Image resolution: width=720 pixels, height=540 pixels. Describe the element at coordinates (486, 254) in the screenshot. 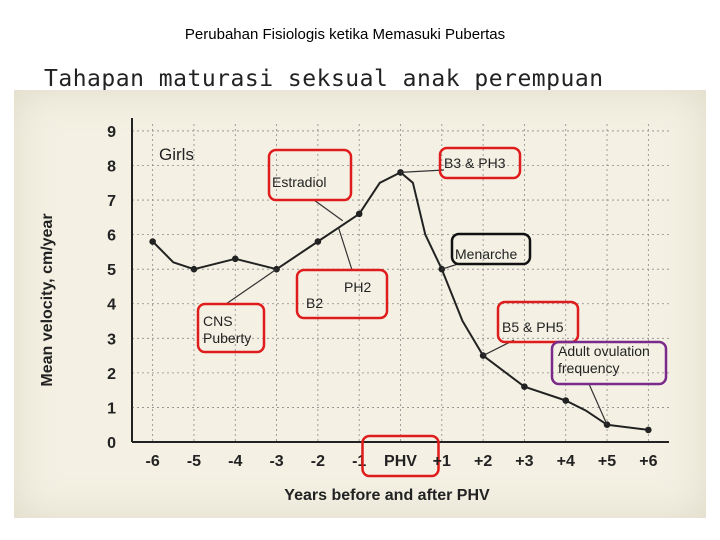

I see `annotation-label: Menarche` at that location.